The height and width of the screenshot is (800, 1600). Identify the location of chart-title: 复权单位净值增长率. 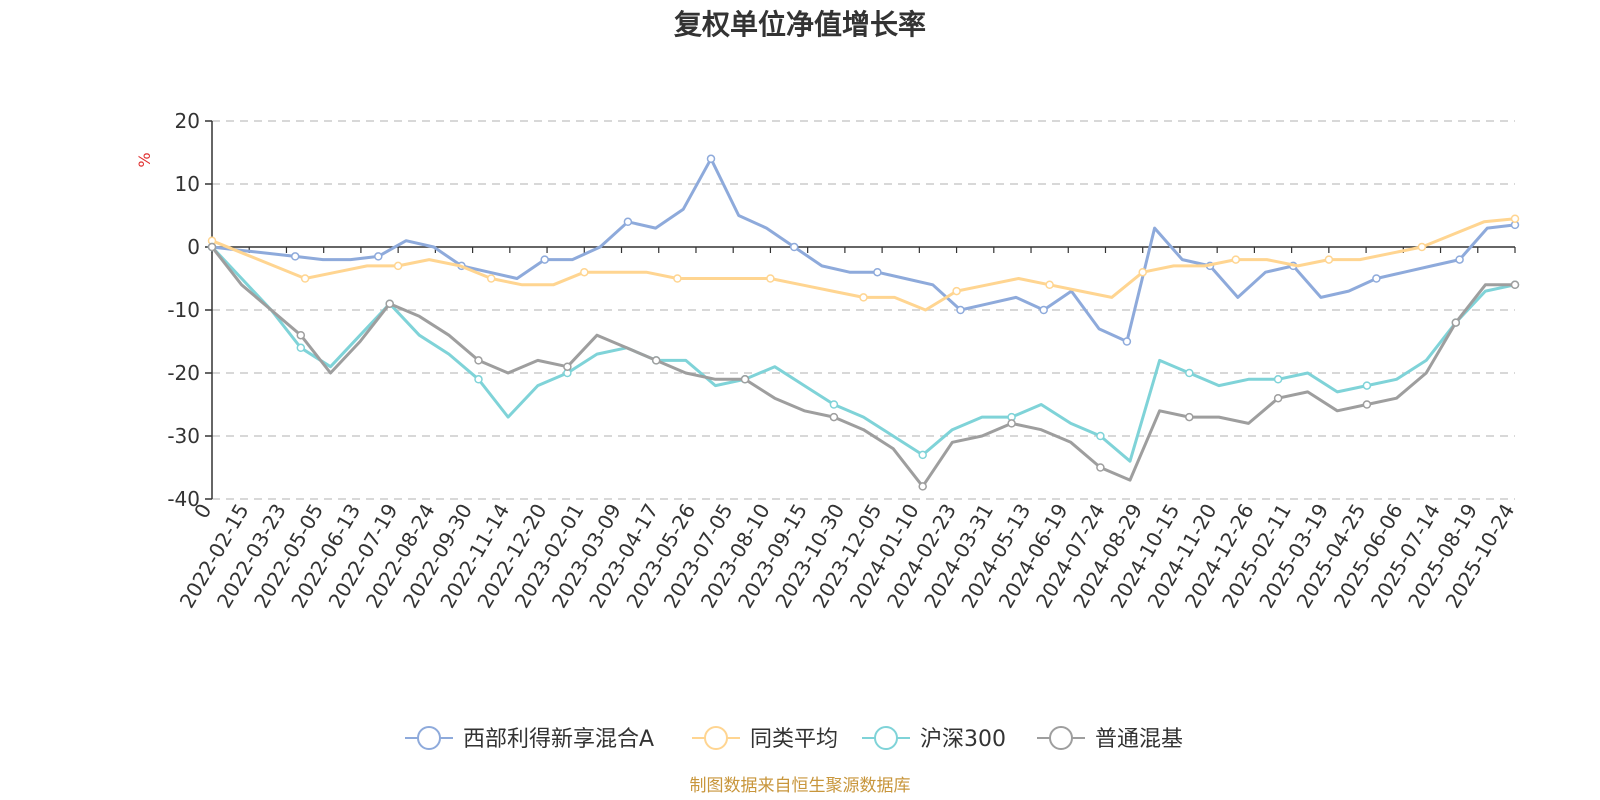
(800, 24).